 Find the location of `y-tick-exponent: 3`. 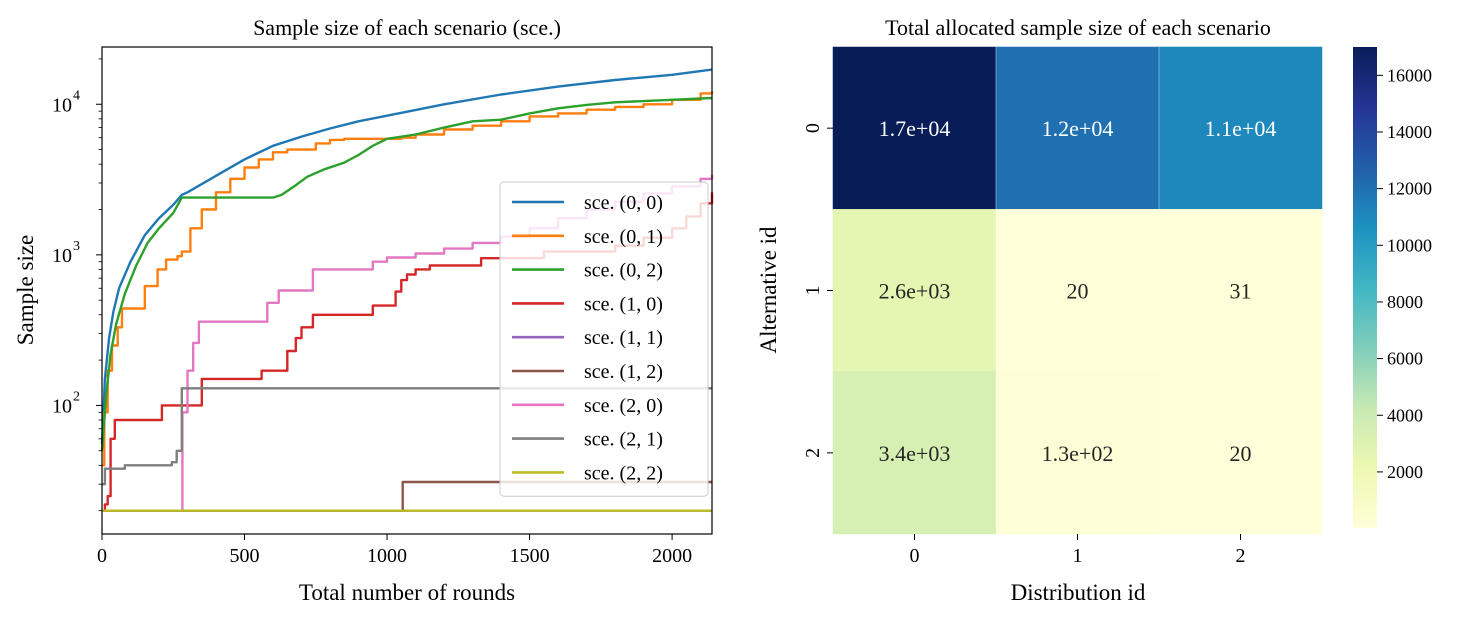

y-tick-exponent: 3 is located at coordinates (76, 246).